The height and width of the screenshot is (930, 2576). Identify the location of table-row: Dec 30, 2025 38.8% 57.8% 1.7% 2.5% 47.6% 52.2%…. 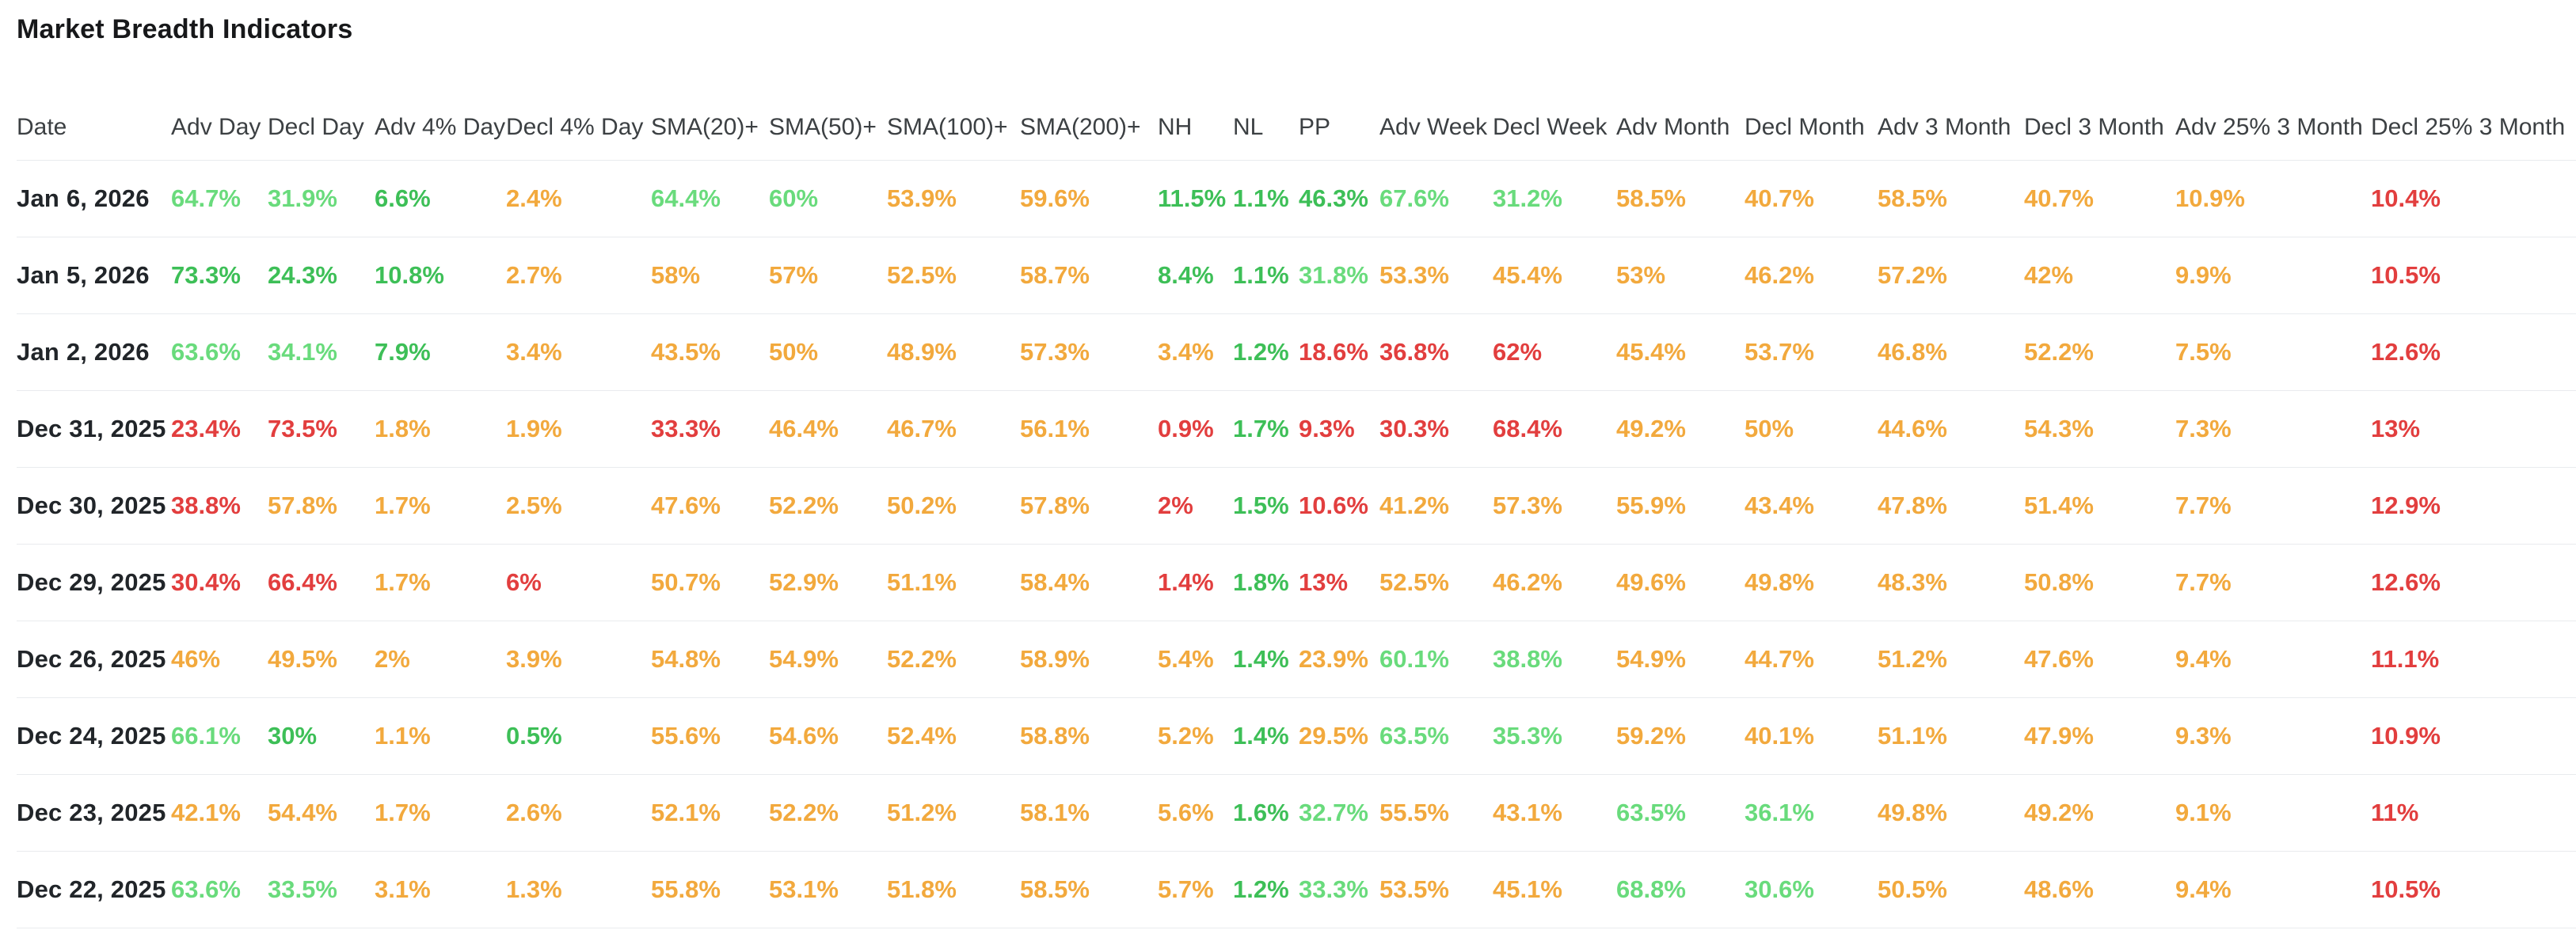
(1296, 506).